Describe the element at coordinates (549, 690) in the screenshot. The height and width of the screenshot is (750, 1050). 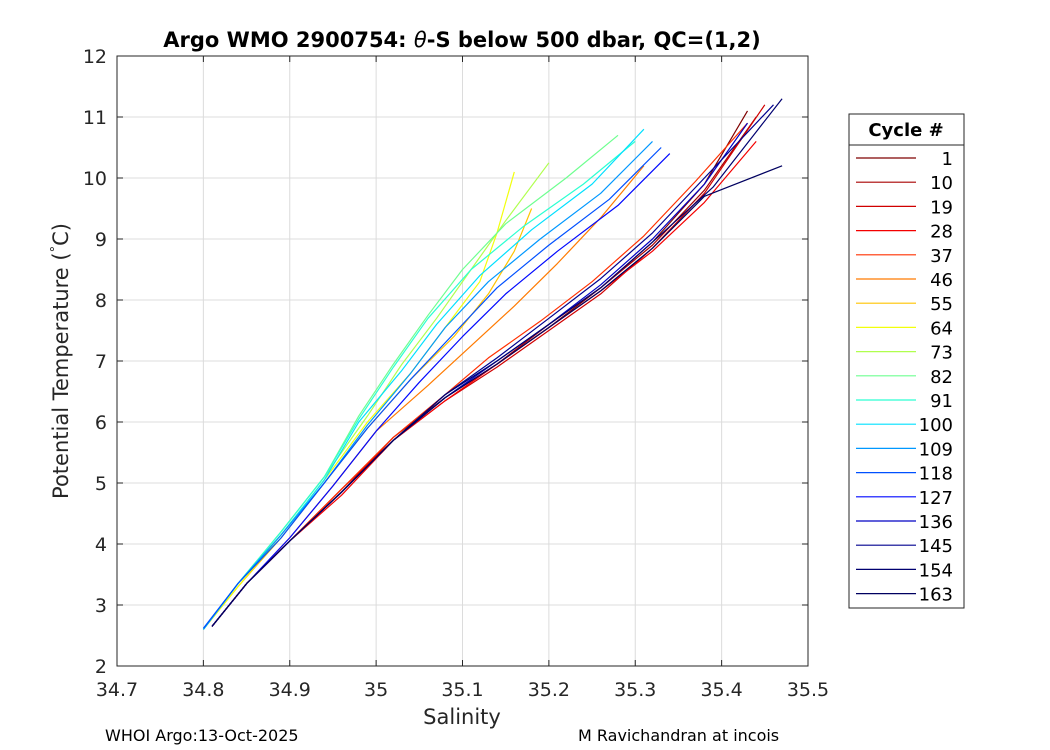
I see `x-tick-label: 35.2` at that location.